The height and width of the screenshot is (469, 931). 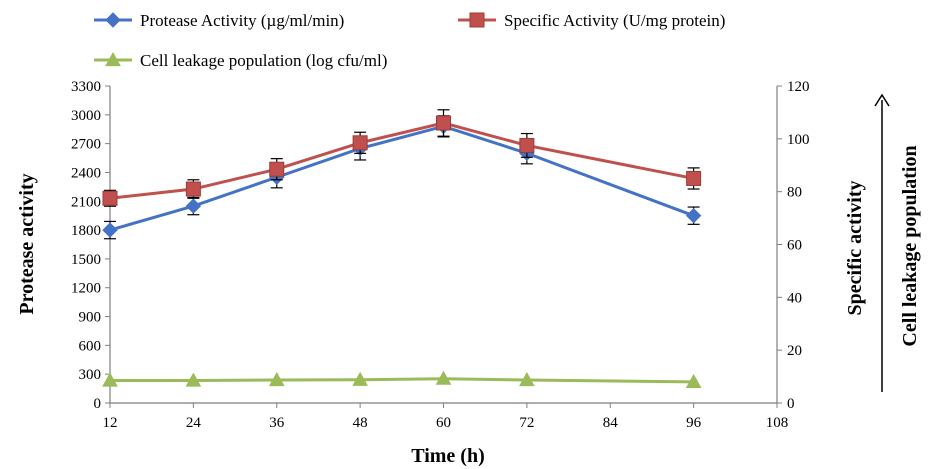 What do you see at coordinates (27, 243) in the screenshot?
I see `y-left-axis-title: Protease activity` at bounding box center [27, 243].